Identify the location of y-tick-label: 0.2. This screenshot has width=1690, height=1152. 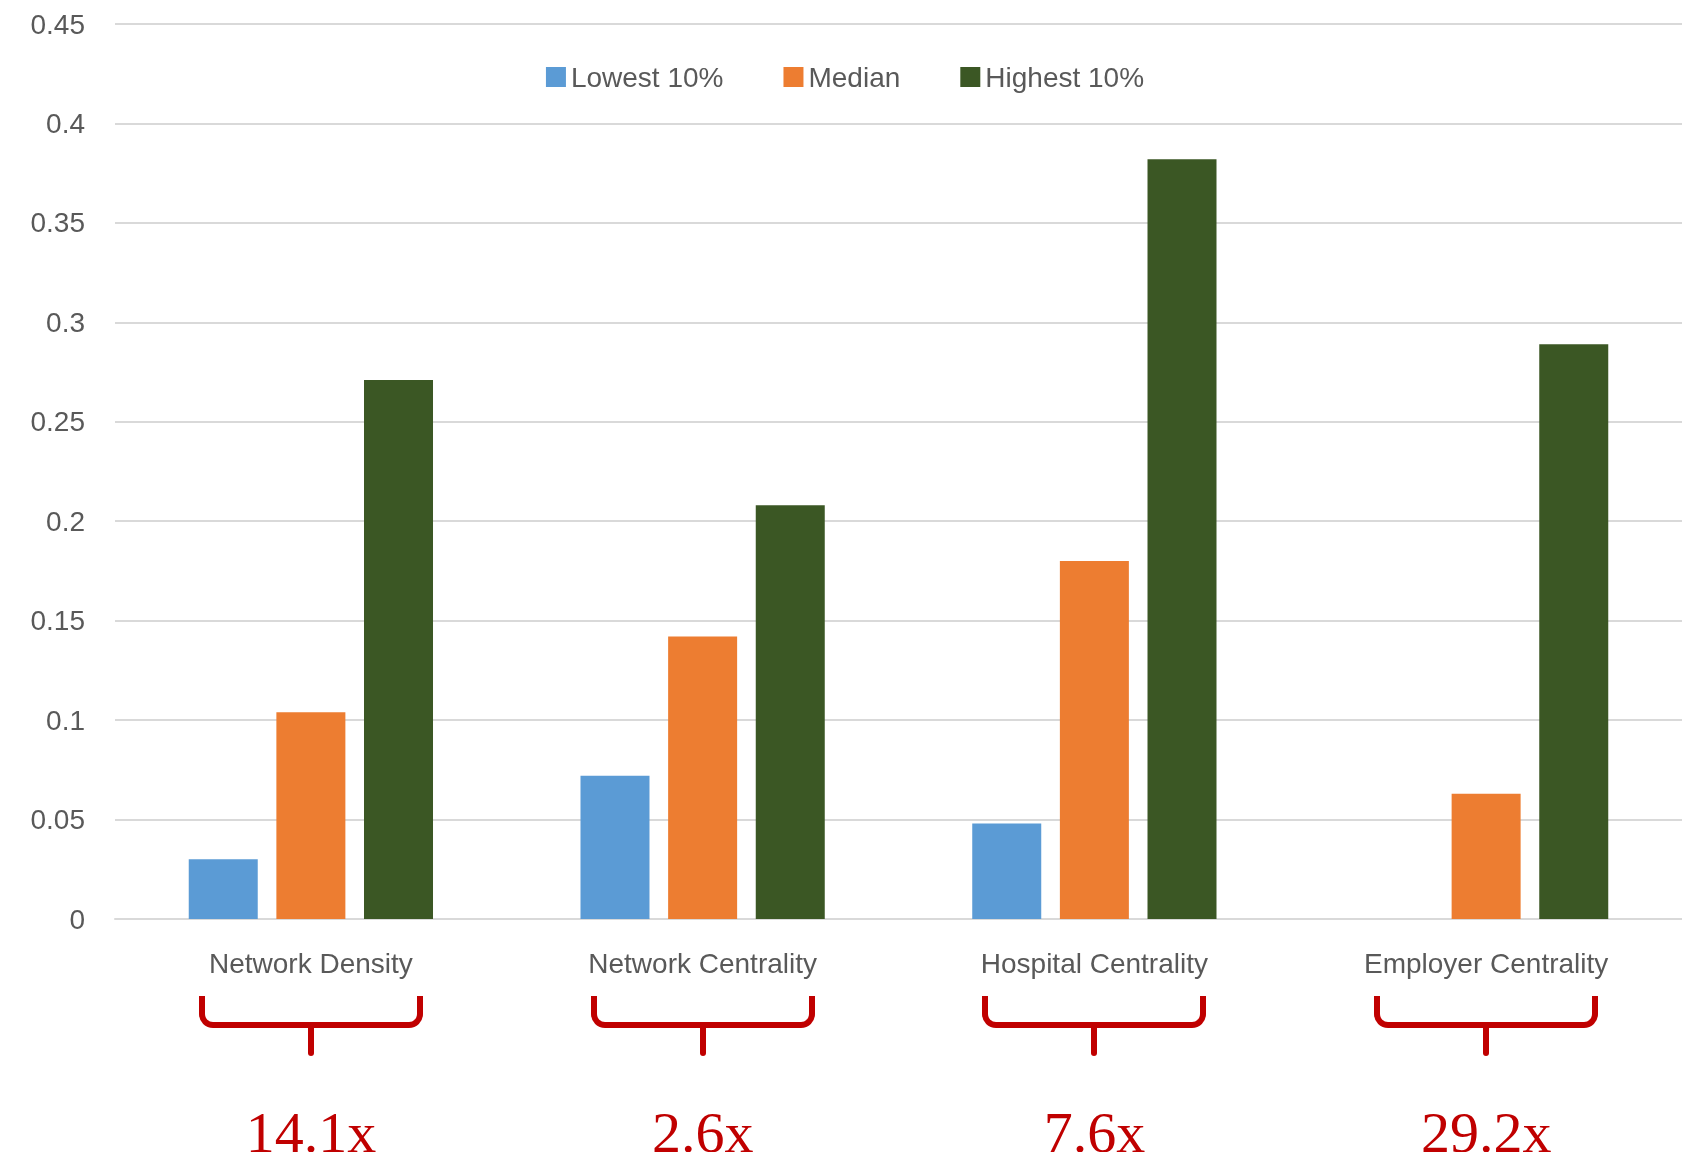
(65, 521).